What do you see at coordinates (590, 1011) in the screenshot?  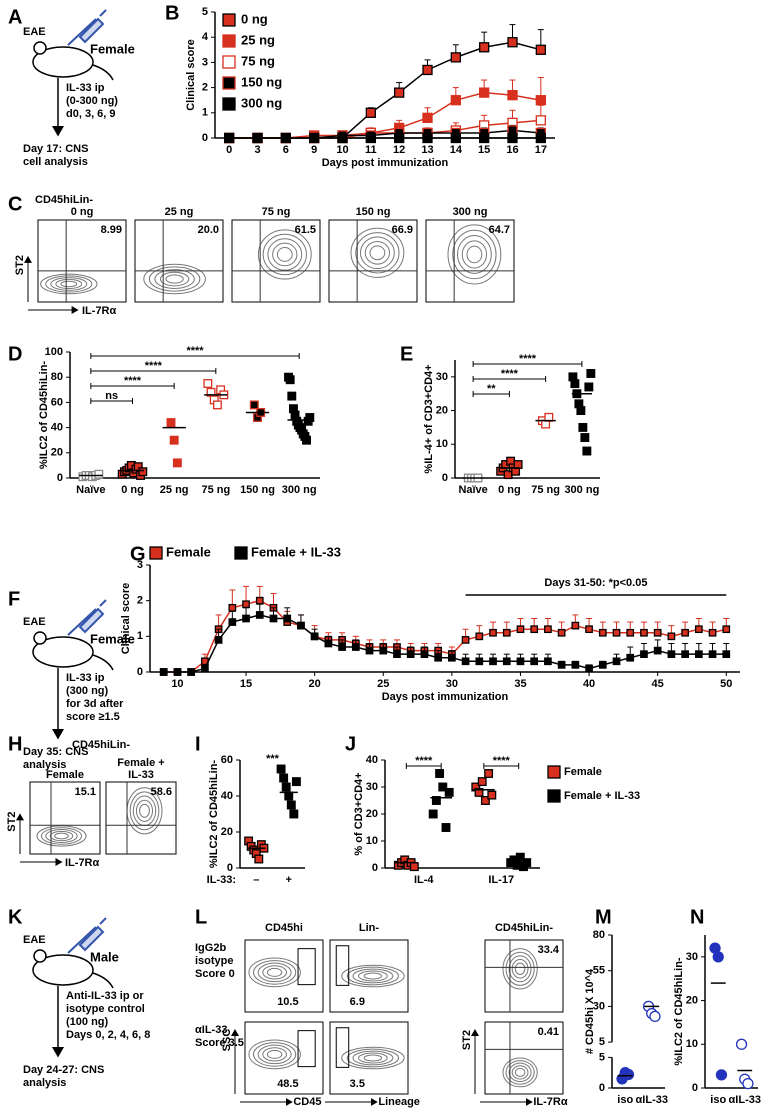 I see `y-axis-label: # CD45hi X 10^4` at bounding box center [590, 1011].